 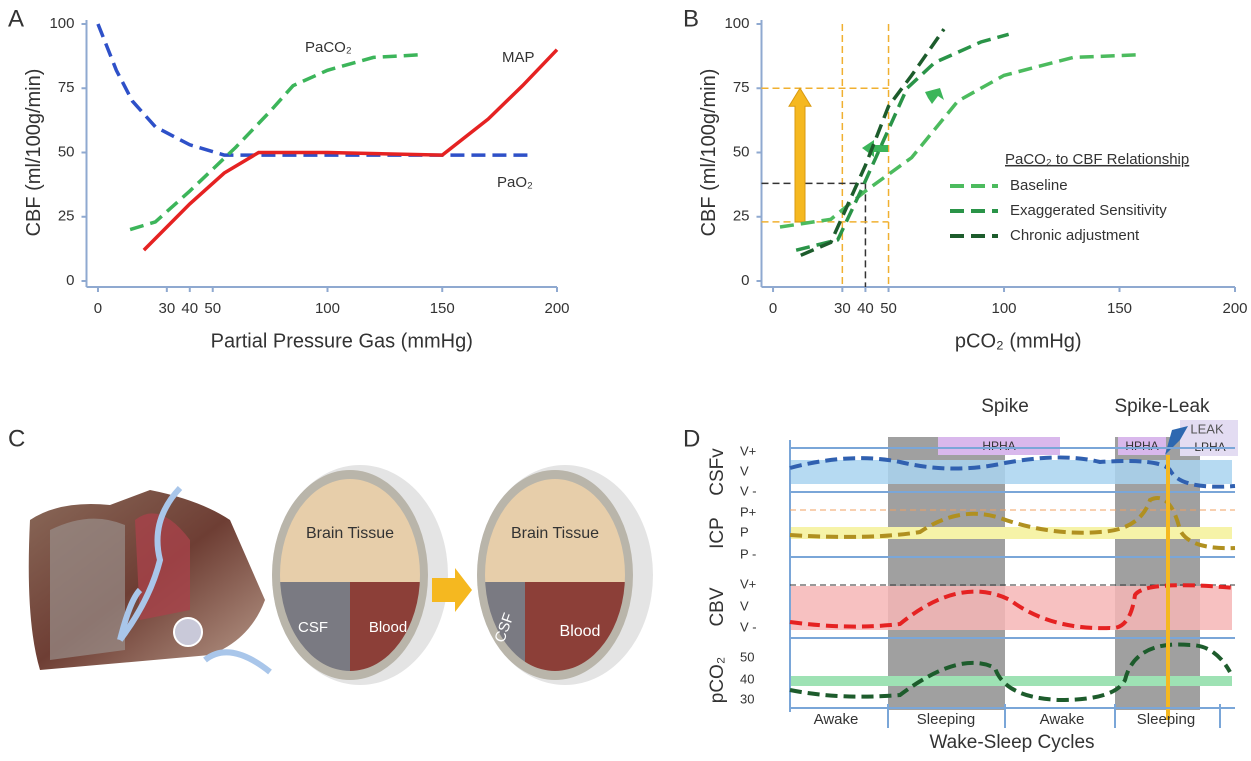 What do you see at coordinates (16, 18) in the screenshot?
I see `panel-label: A` at bounding box center [16, 18].